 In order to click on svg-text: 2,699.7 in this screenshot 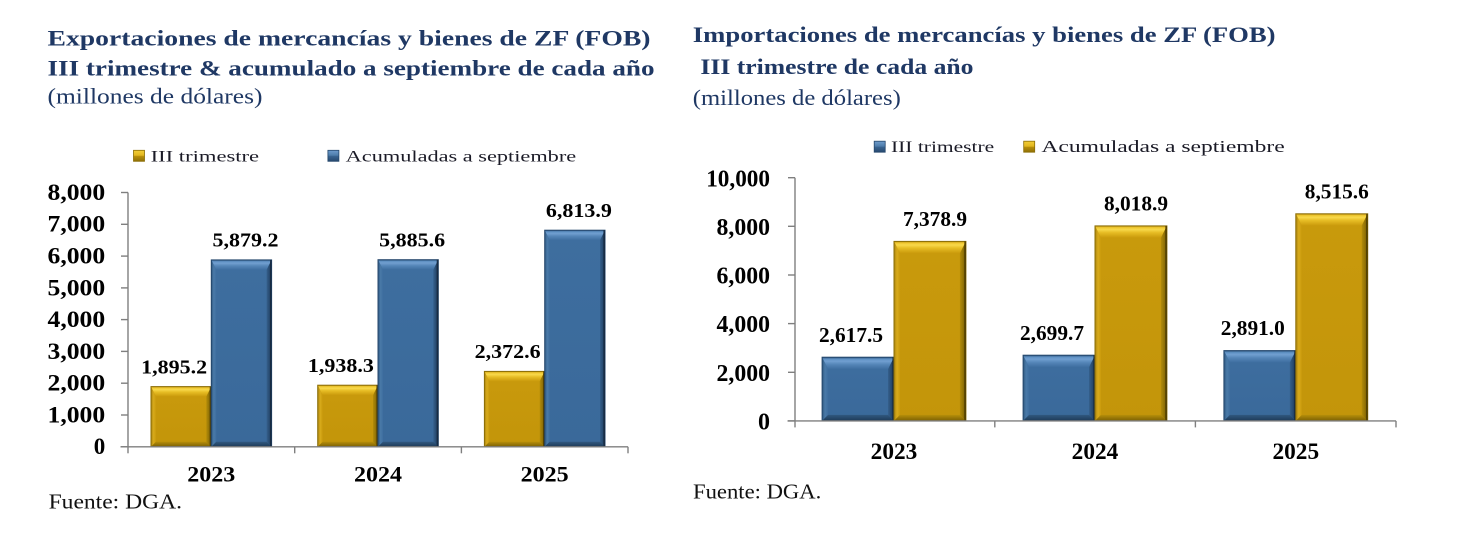, I will do `click(1052, 333)`.